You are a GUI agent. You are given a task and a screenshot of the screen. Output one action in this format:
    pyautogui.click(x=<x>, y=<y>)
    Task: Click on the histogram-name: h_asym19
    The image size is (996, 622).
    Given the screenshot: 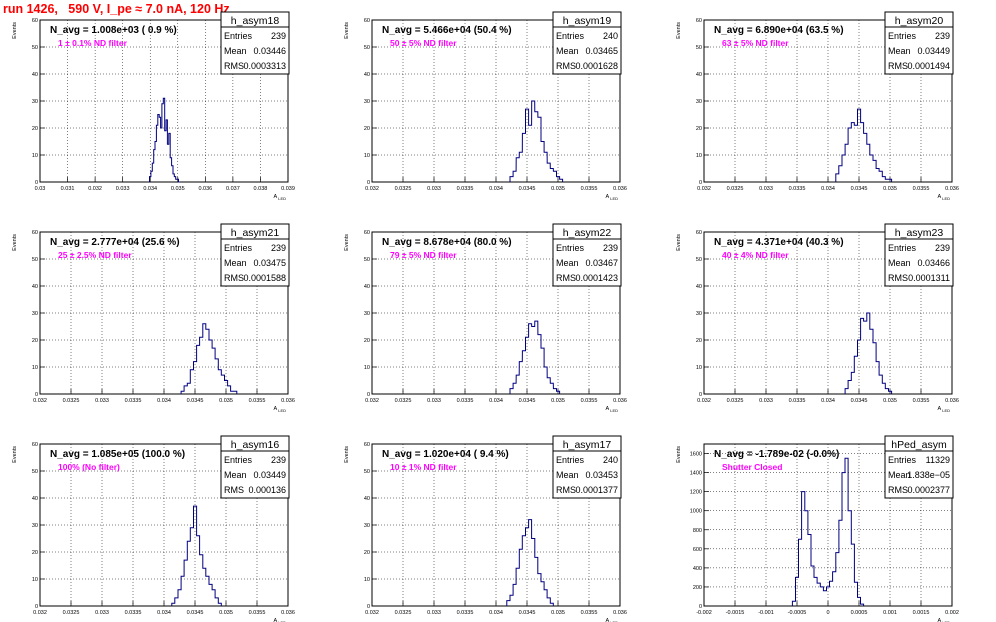 What is the action you would take?
    pyautogui.click(x=587, y=21)
    